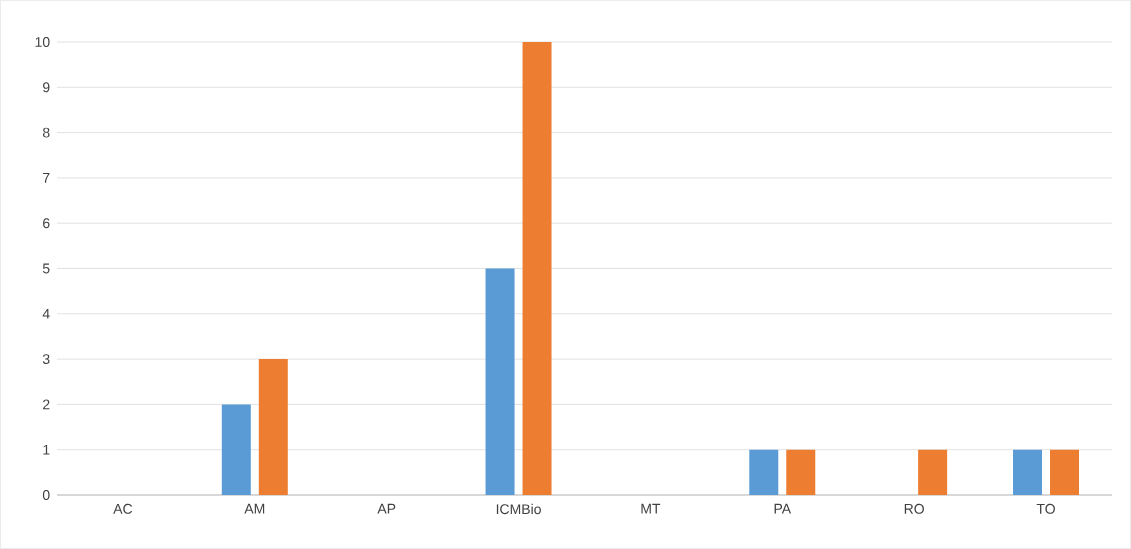 This screenshot has height=549, width=1131. I want to click on x-tick-label: AC, so click(123, 508).